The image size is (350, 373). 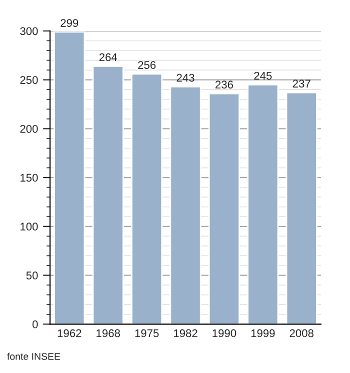 I want to click on y-tick-label: 100, so click(x=29, y=226).